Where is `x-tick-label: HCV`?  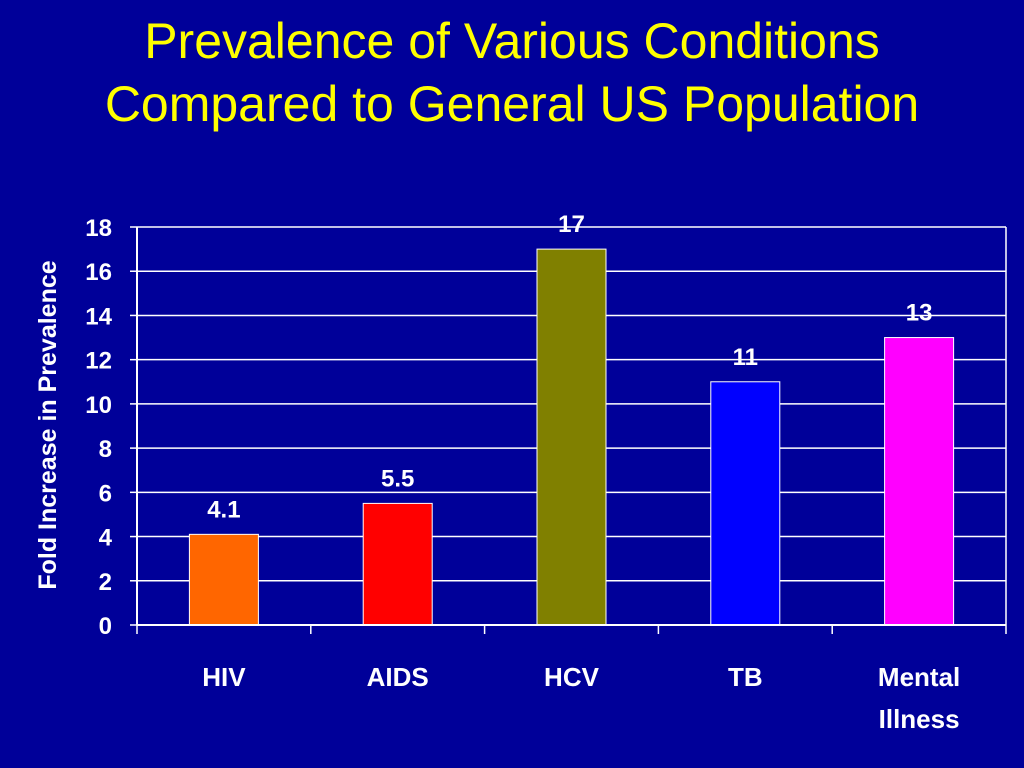
x-tick-label: HCV is located at coordinates (572, 677).